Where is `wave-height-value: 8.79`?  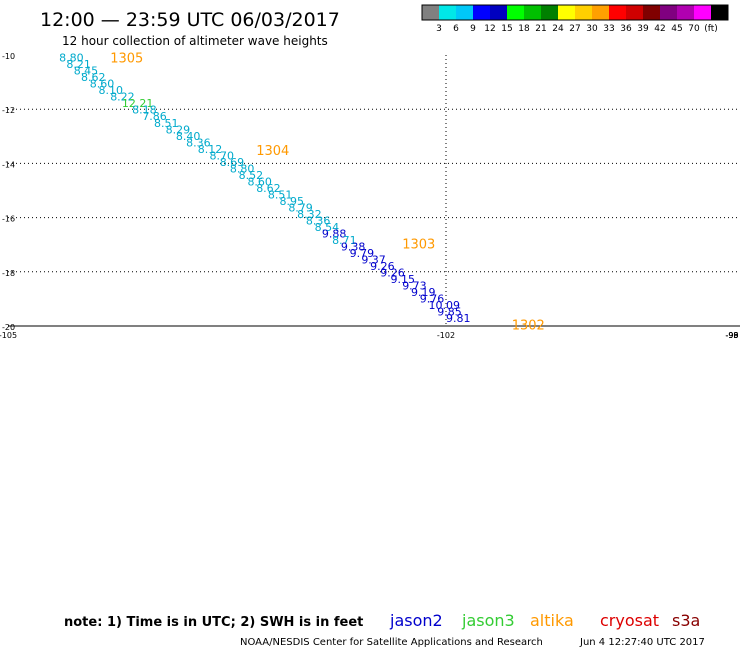 wave-height-value: 8.79 is located at coordinates (300, 207).